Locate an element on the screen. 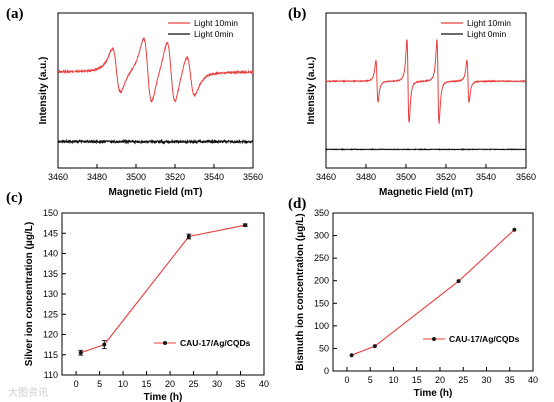 The height and width of the screenshot is (402, 554). y-tick-label: 130 is located at coordinates (50, 294).